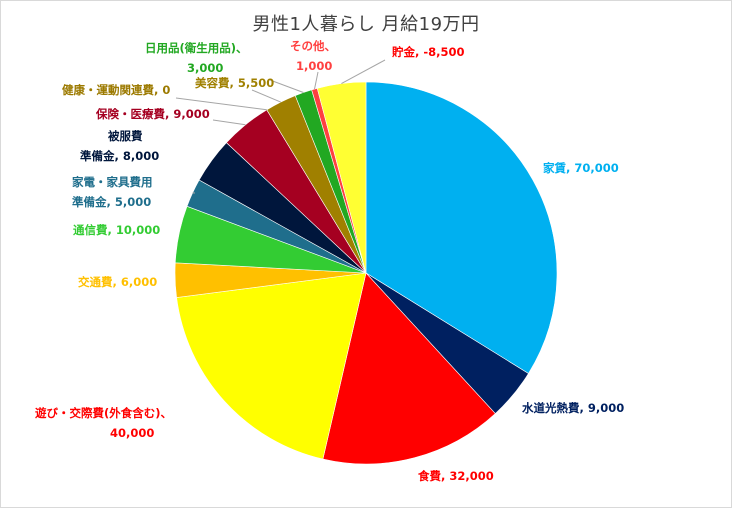 The height and width of the screenshot is (508, 732). What do you see at coordinates (152, 114) in the screenshot?
I see `data-label: 保険・医療費, 9,000` at bounding box center [152, 114].